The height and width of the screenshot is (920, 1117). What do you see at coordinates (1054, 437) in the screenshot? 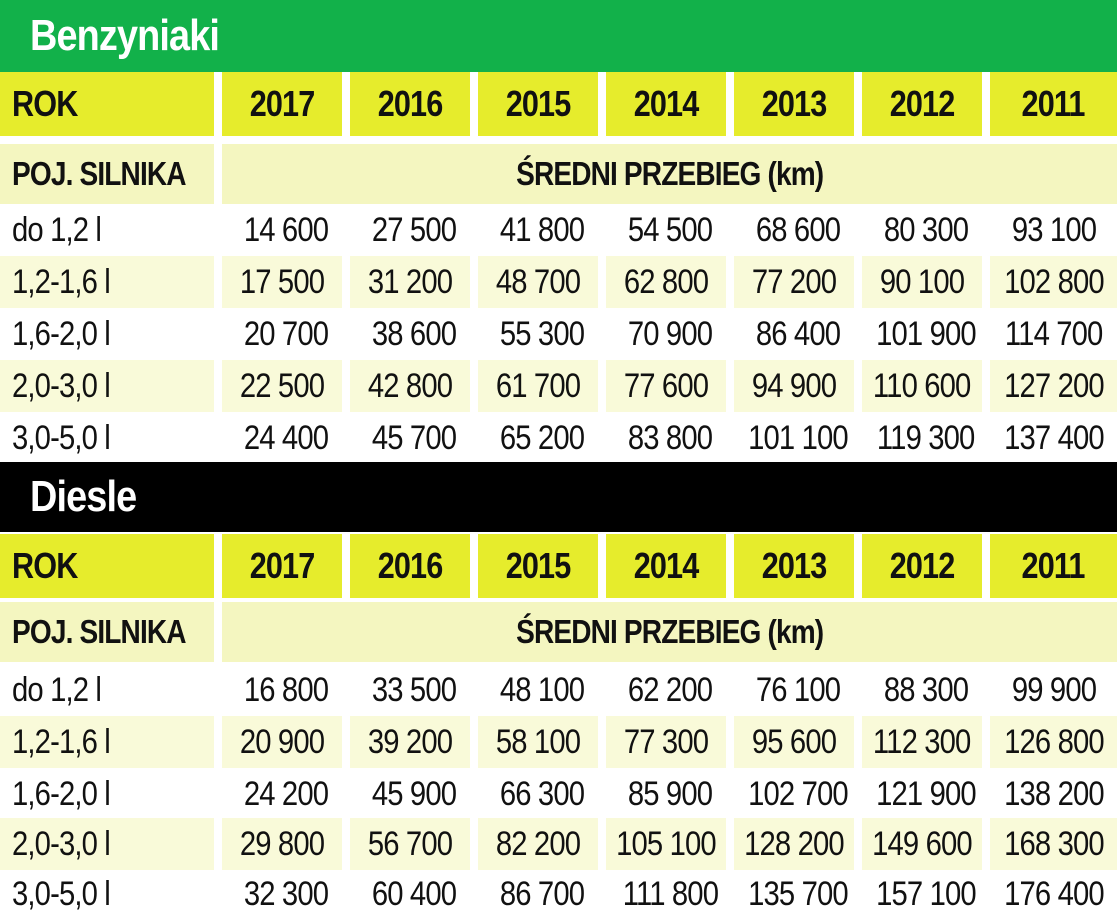
I see `mileage-value: 137 400` at bounding box center [1054, 437].